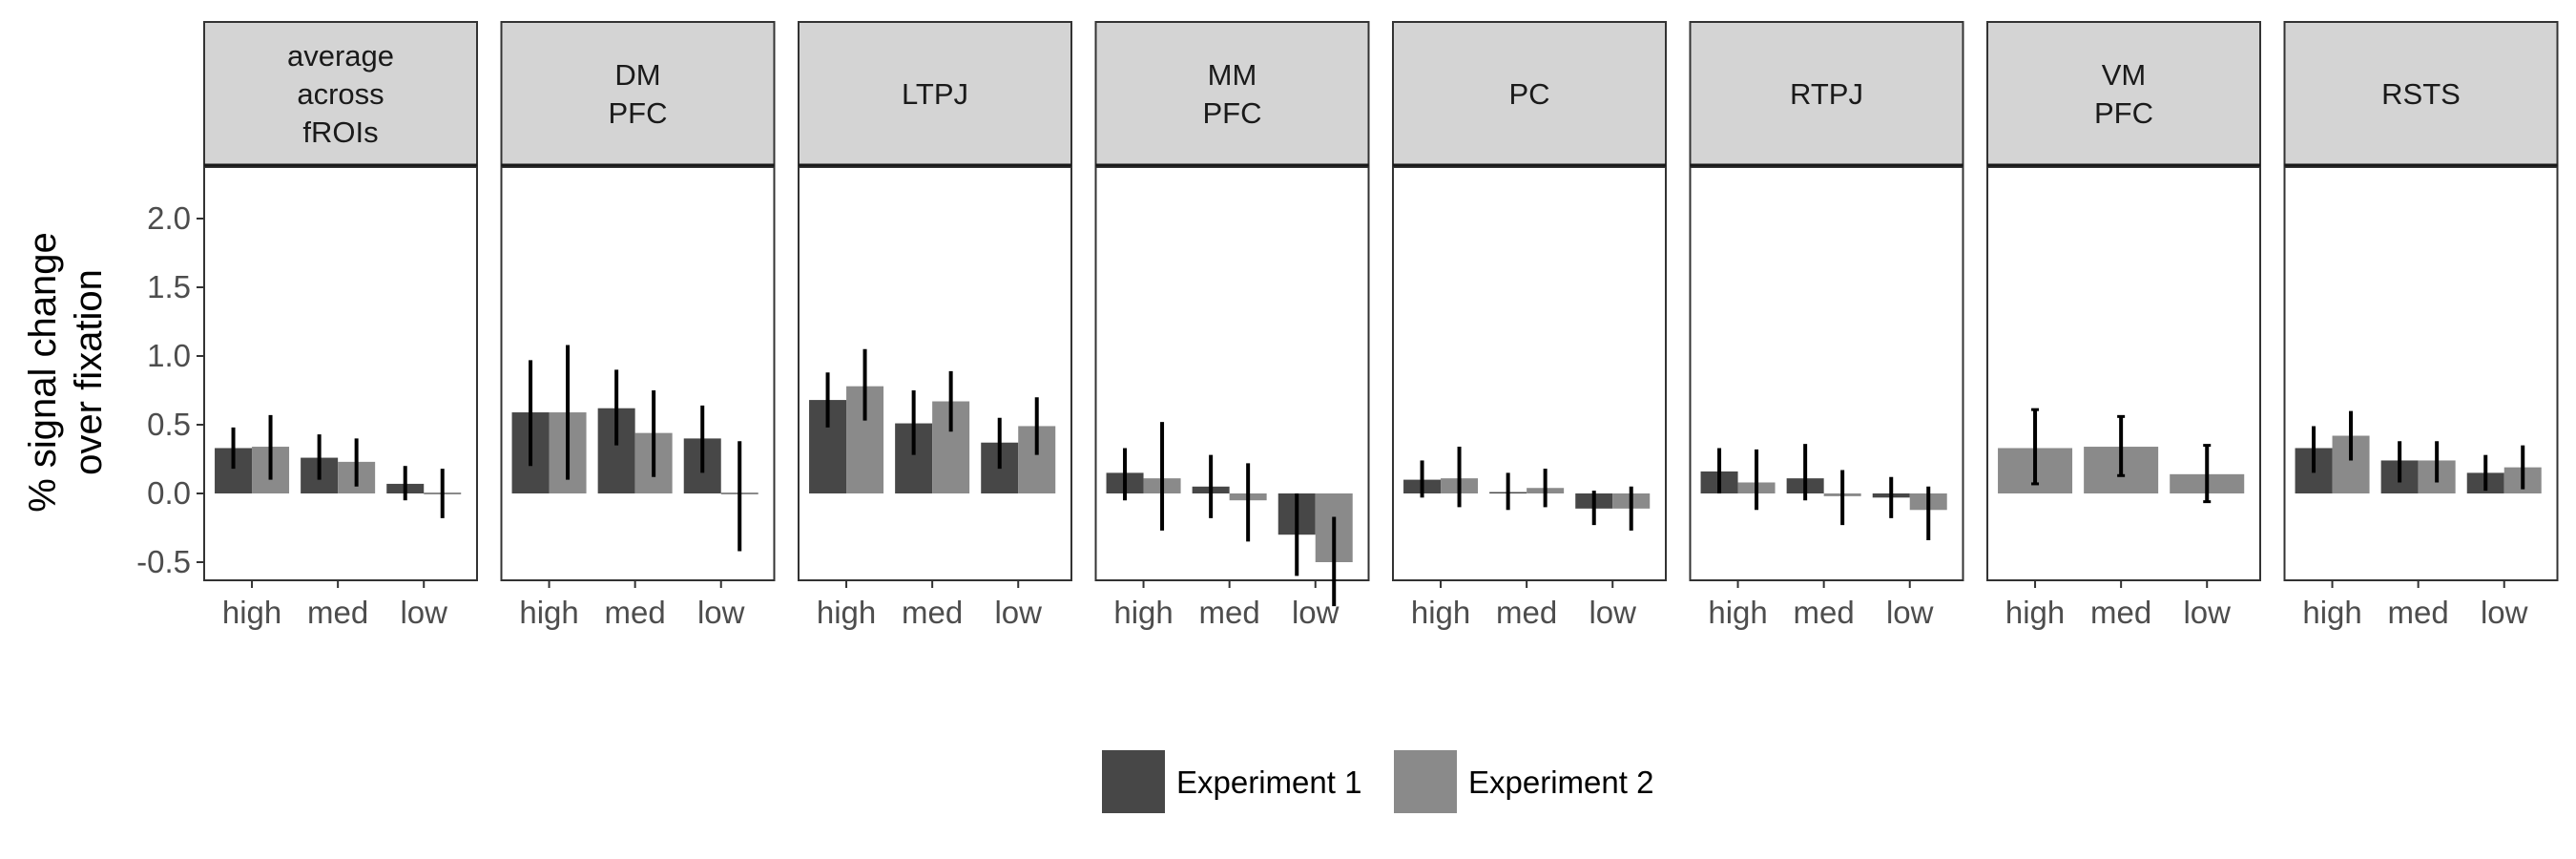  I want to click on facet-panel: VM PFC high med low, so click(2123, 325).